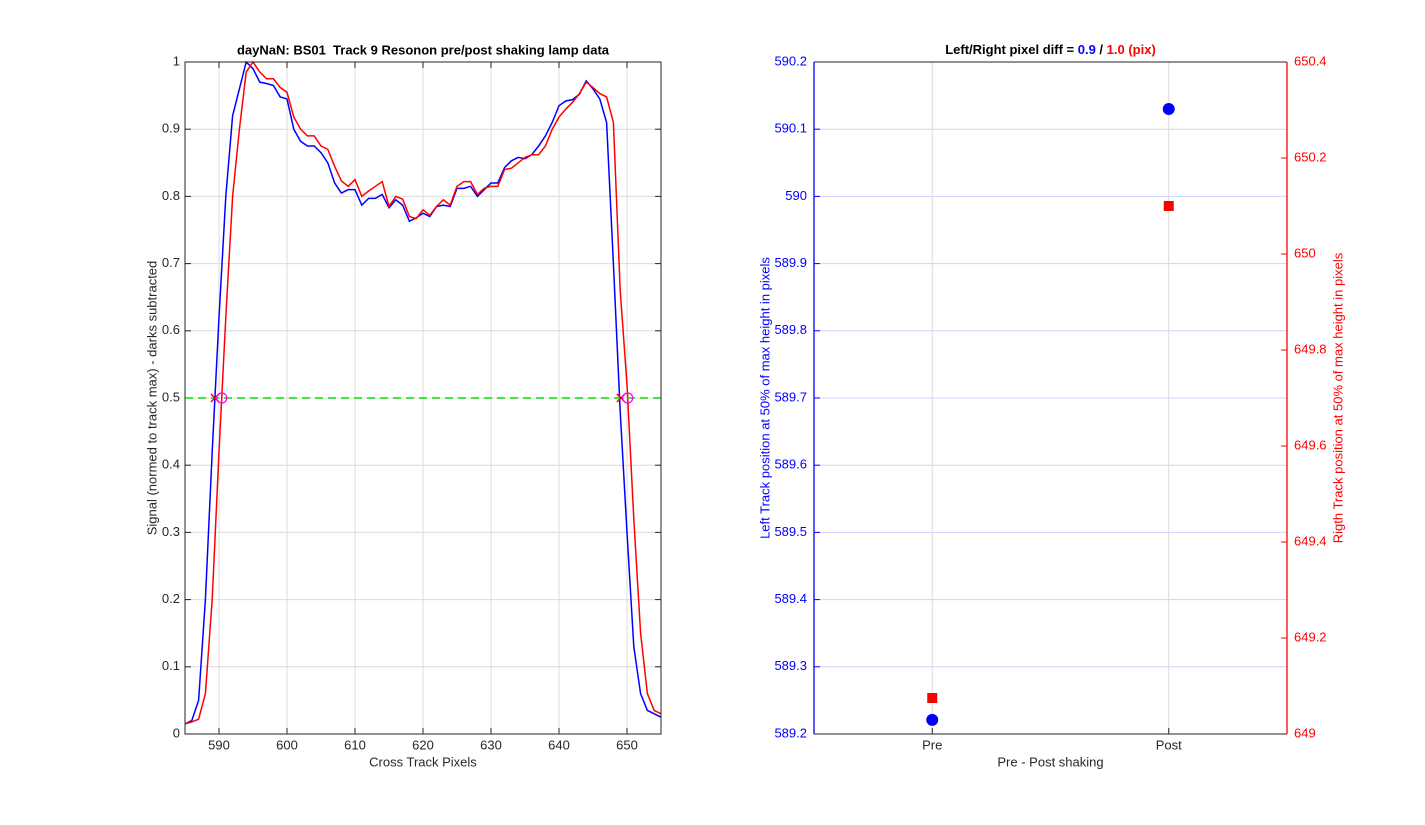 The width and height of the screenshot is (1425, 825). Describe the element at coordinates (790, 262) in the screenshot. I see `y-tick-label: 589.9` at that location.